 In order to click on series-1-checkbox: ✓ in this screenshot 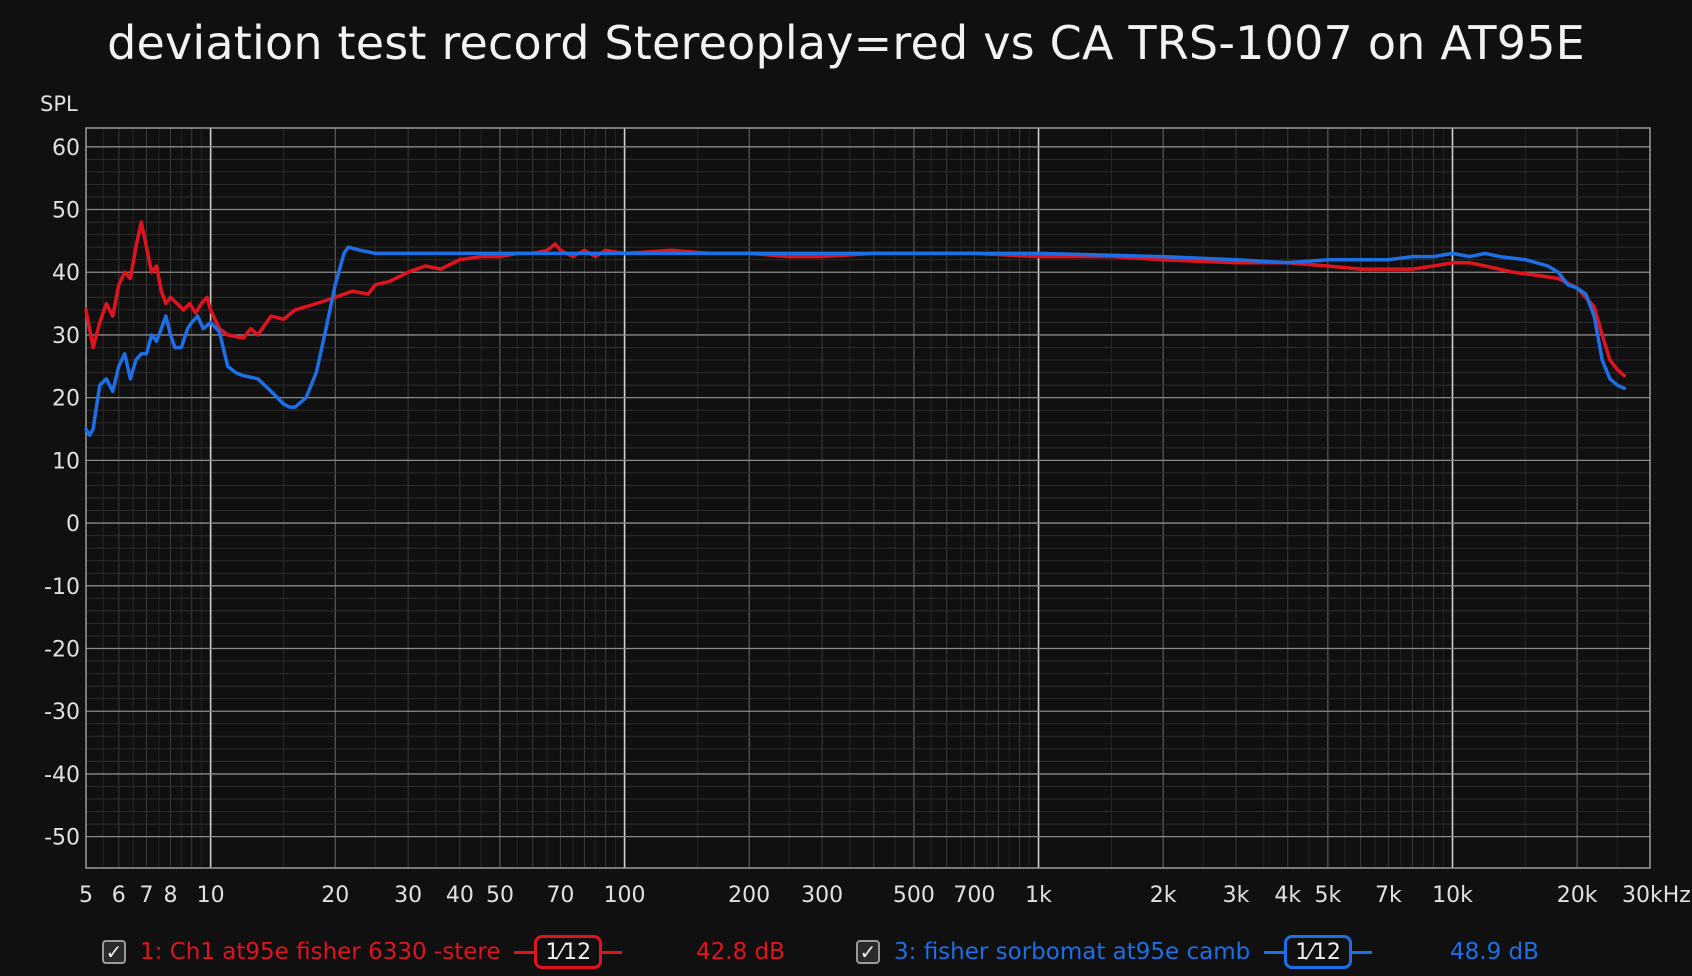, I will do `click(114, 952)`.